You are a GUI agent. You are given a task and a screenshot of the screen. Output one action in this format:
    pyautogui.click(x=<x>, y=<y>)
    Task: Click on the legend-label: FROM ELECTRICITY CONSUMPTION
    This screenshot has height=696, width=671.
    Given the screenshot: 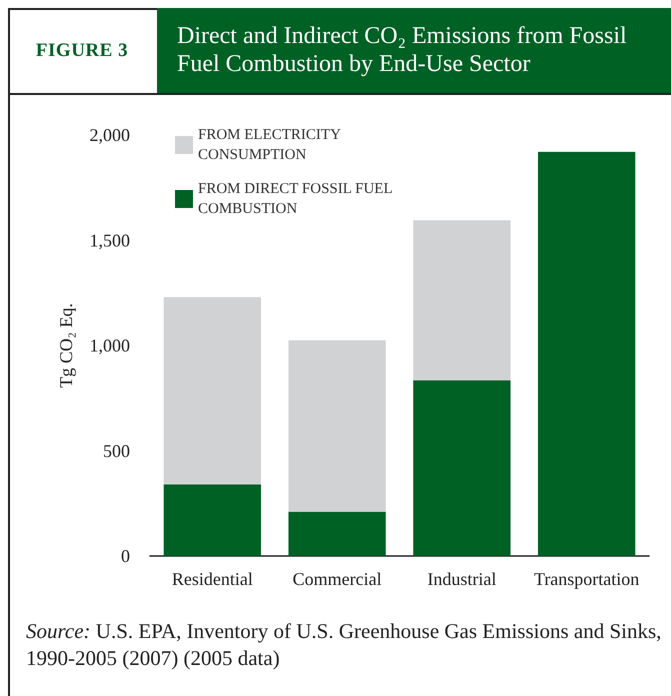 What is the action you would take?
    pyautogui.click(x=271, y=145)
    